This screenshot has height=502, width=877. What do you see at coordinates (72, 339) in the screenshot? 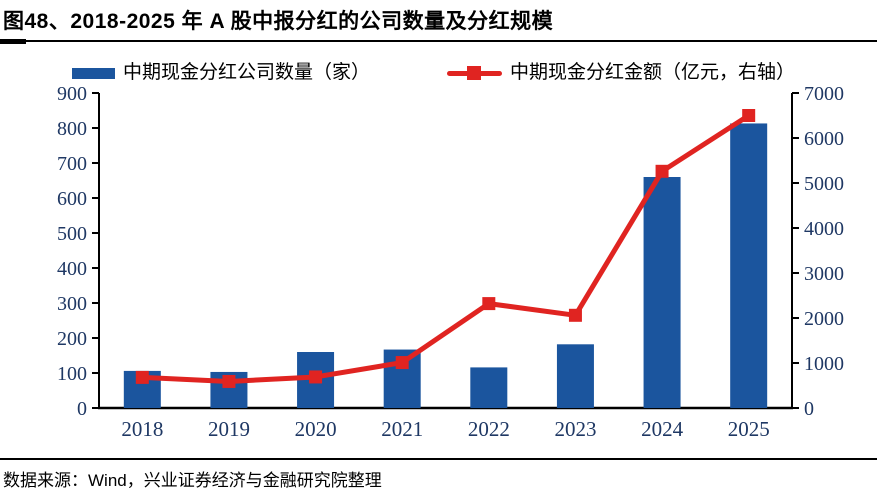
I see `left-axis-tick-label: 200` at bounding box center [72, 339].